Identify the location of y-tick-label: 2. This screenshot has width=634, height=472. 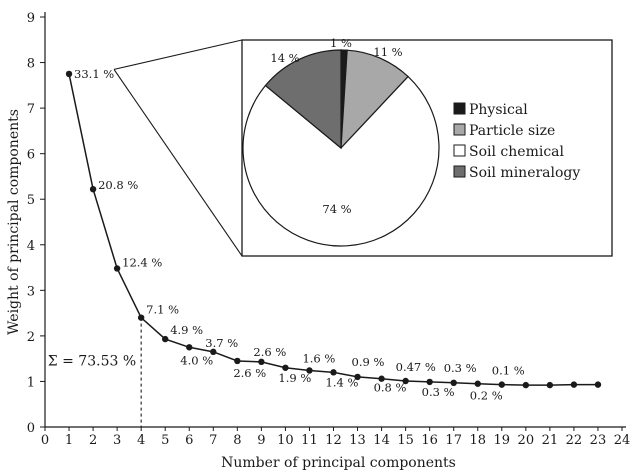
(31, 337).